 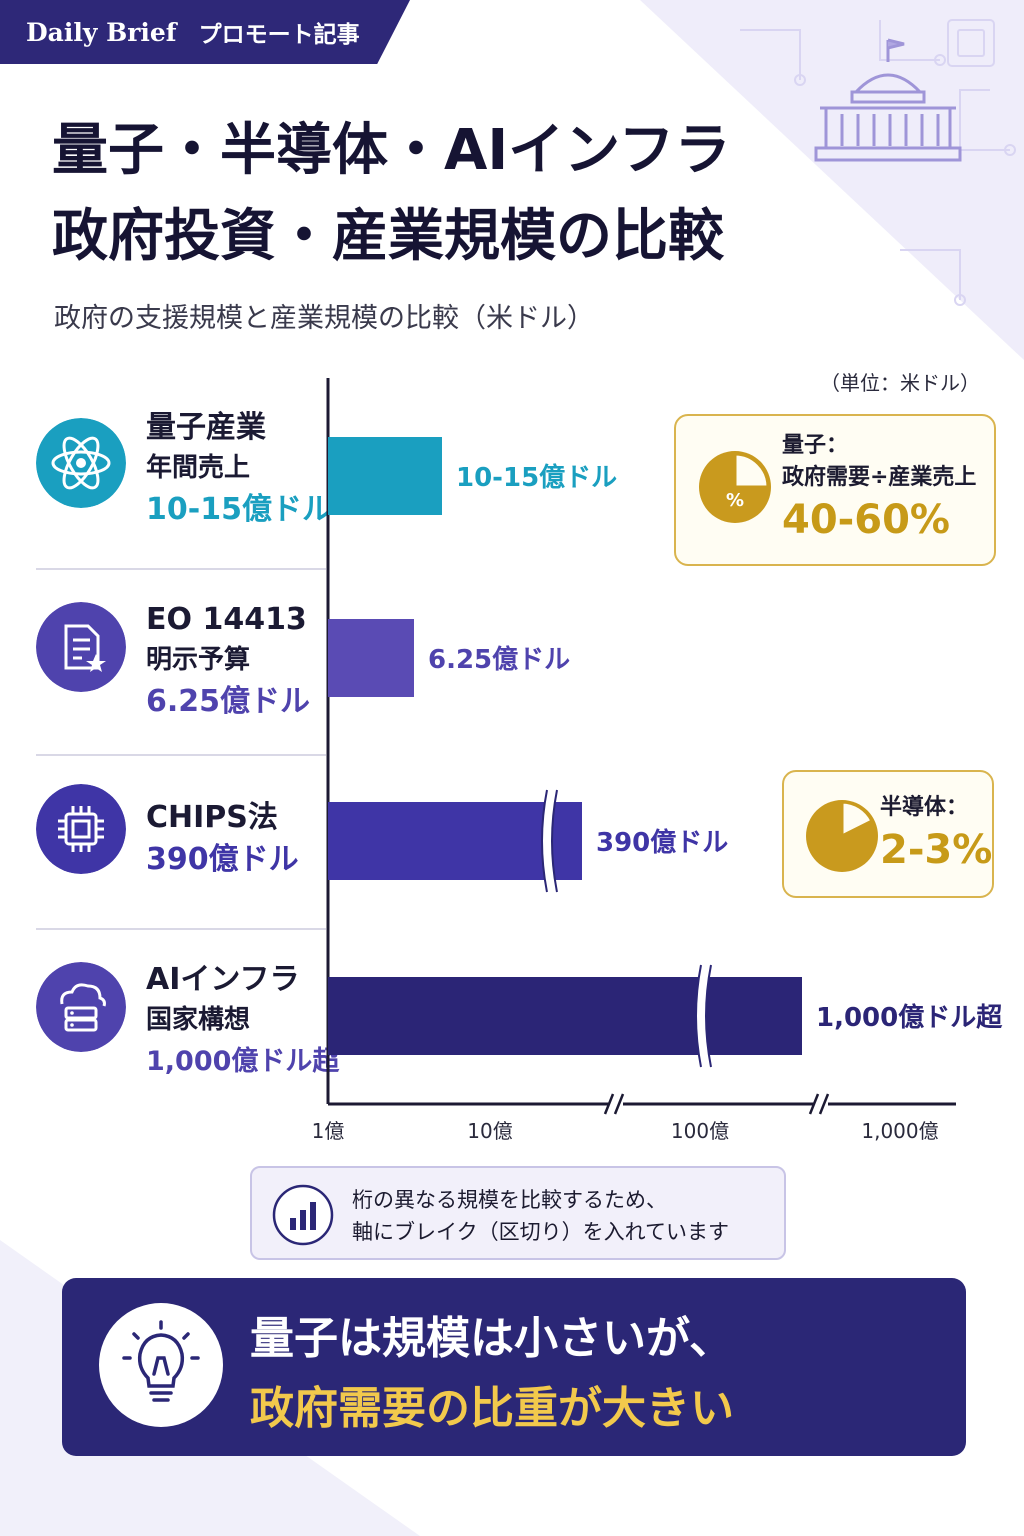 What do you see at coordinates (866, 520) in the screenshot?
I see `callout-quantum-pct: 40-60%` at bounding box center [866, 520].